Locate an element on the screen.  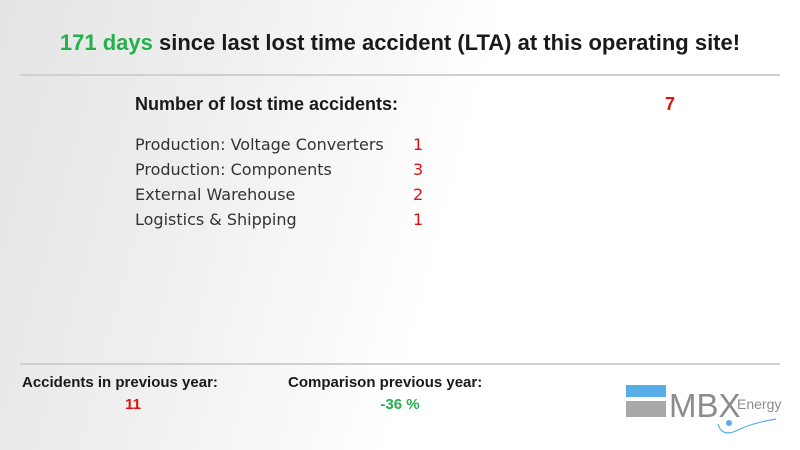
breakdown-row-value: 2 is located at coordinates (418, 194).